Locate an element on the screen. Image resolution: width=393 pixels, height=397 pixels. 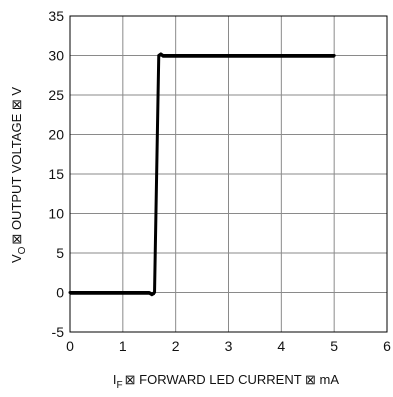
y-tick-label: -5 is located at coordinates (58, 332).